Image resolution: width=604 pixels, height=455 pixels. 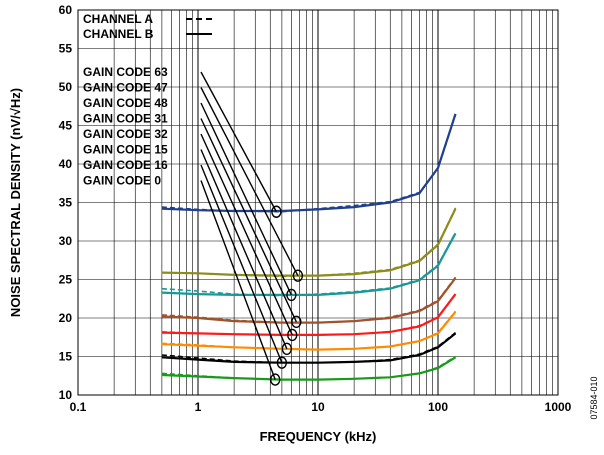 I want to click on y-tick-label: 25, so click(x=66, y=280).